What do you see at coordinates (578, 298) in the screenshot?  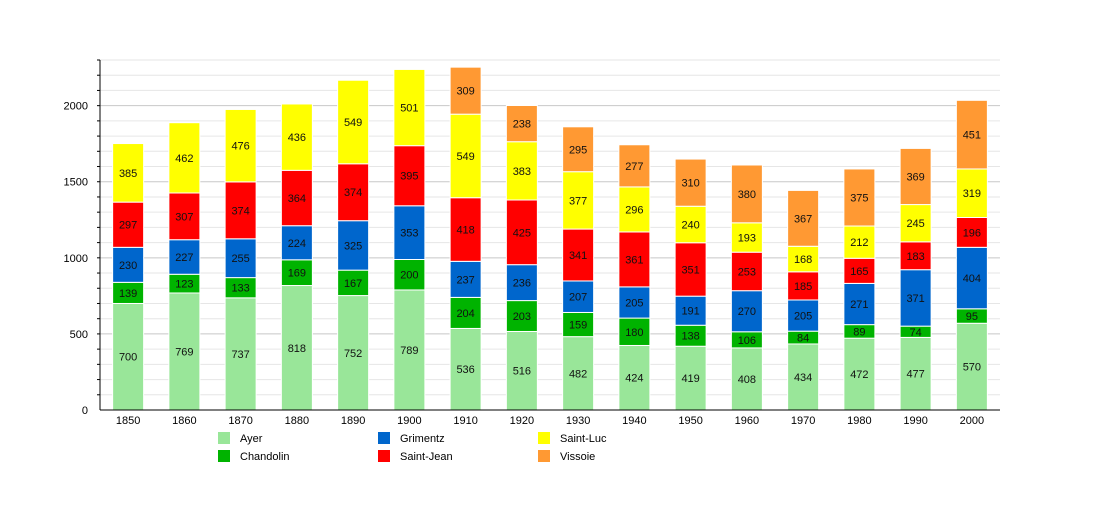 I see `data-label: 207` at bounding box center [578, 298].